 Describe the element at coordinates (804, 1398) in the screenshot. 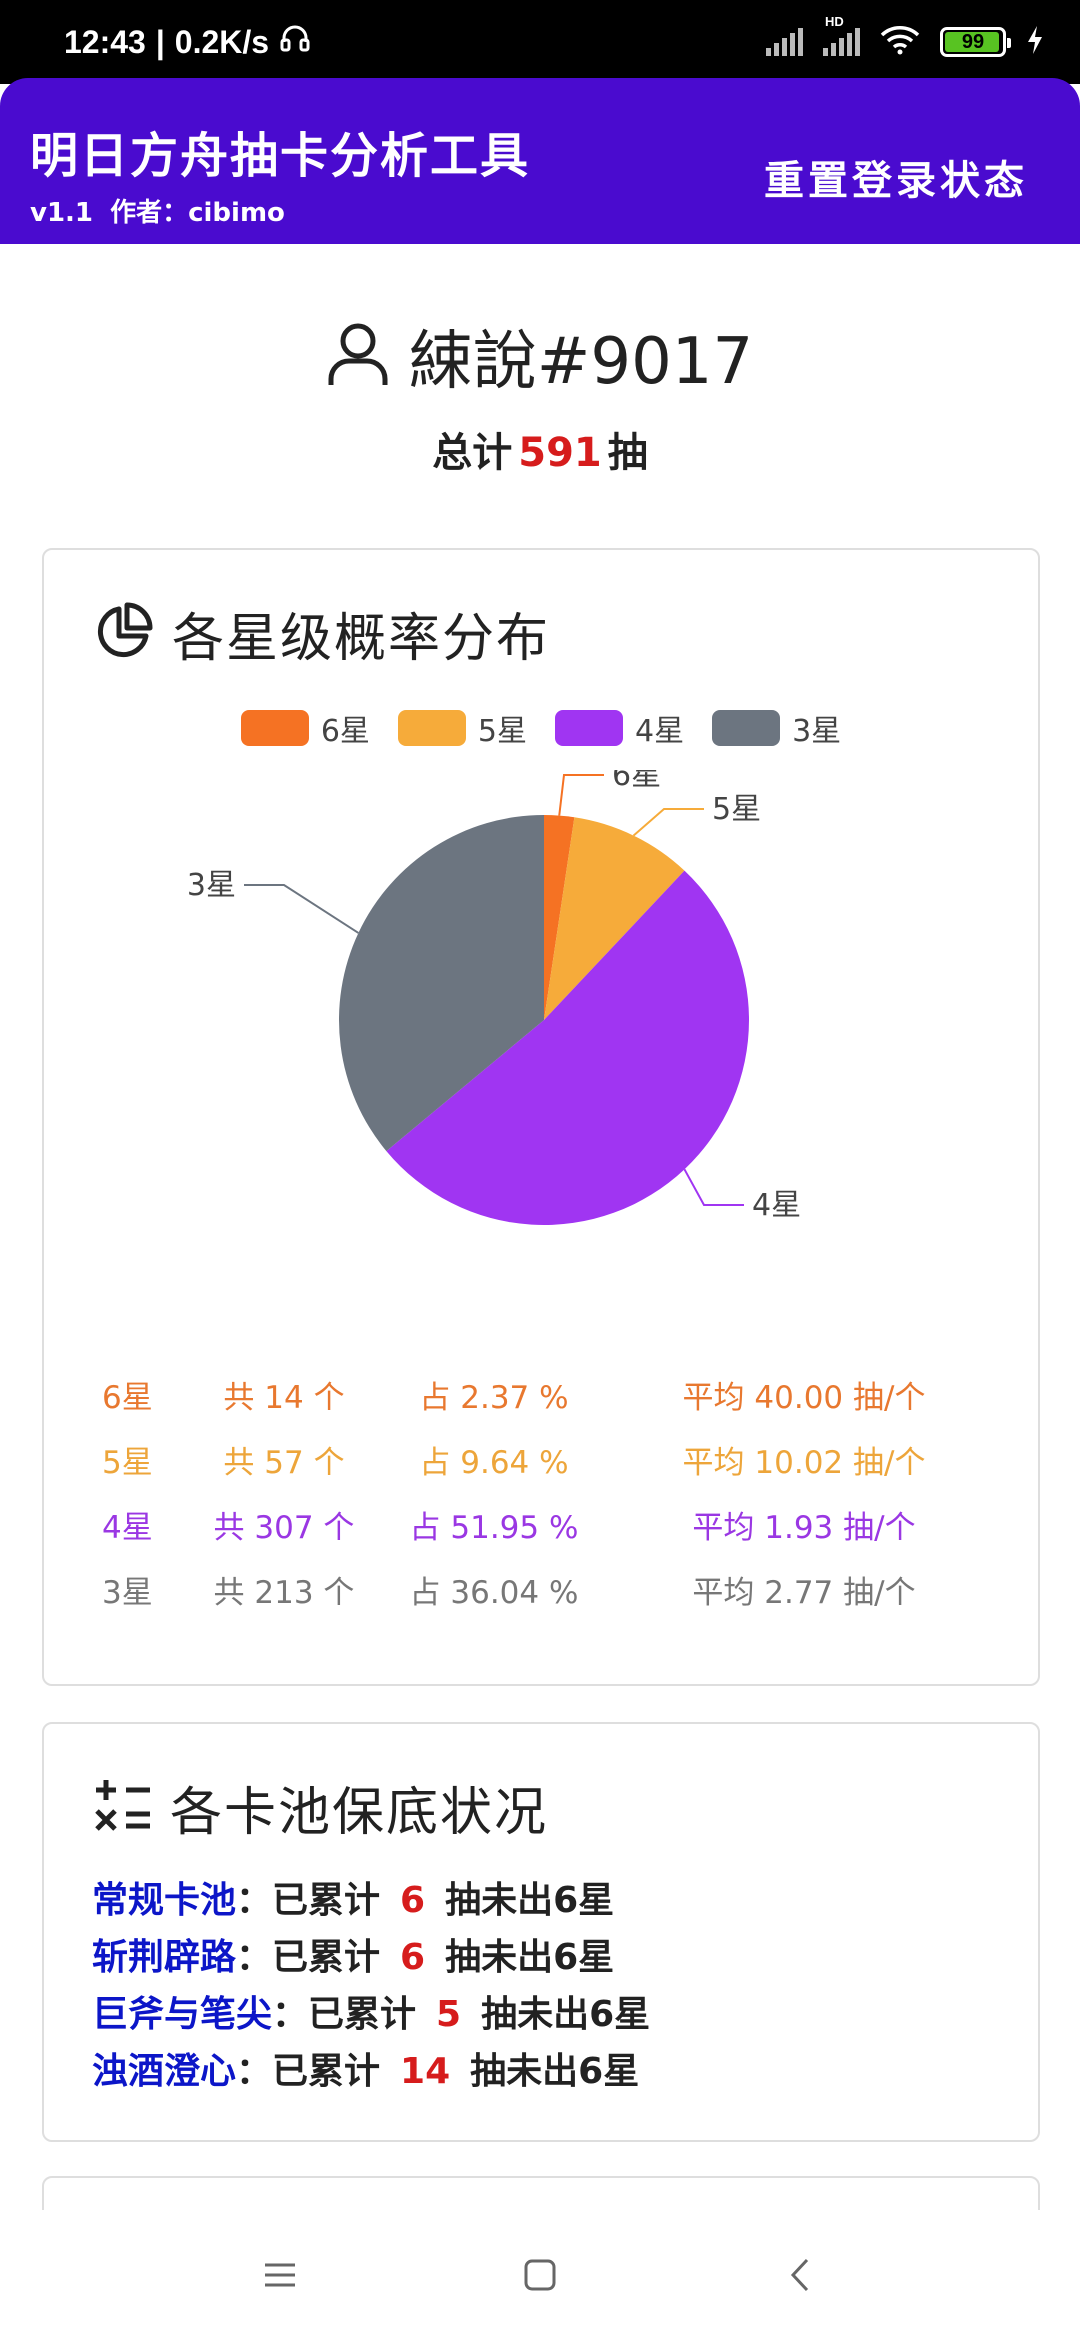

I see `stat-average: 平均 40.00 抽/个` at that location.